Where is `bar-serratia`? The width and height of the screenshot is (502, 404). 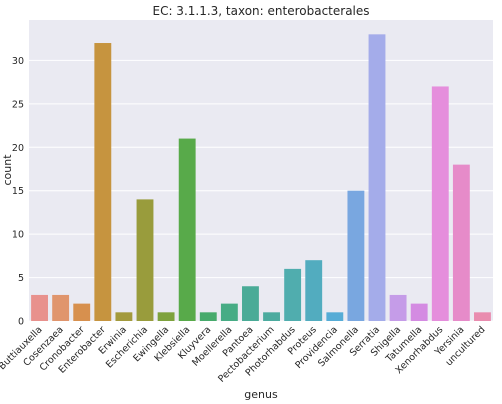 bar-serratia is located at coordinates (377, 177).